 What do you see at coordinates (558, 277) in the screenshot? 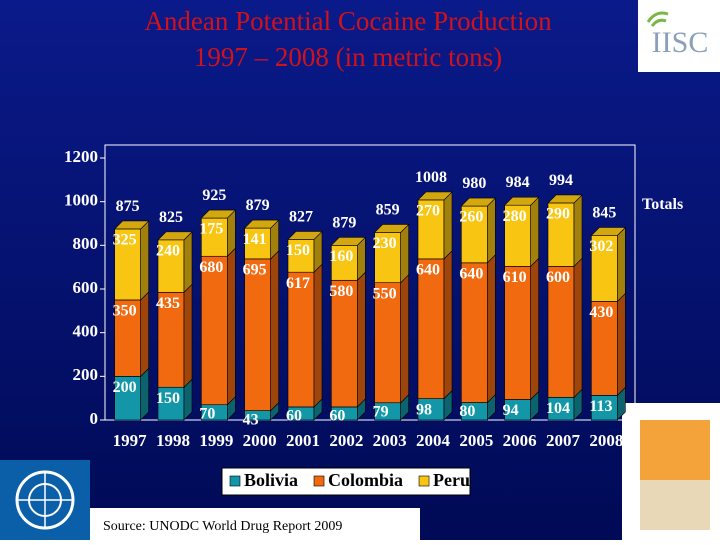
I see `value-label: 600` at bounding box center [558, 277].